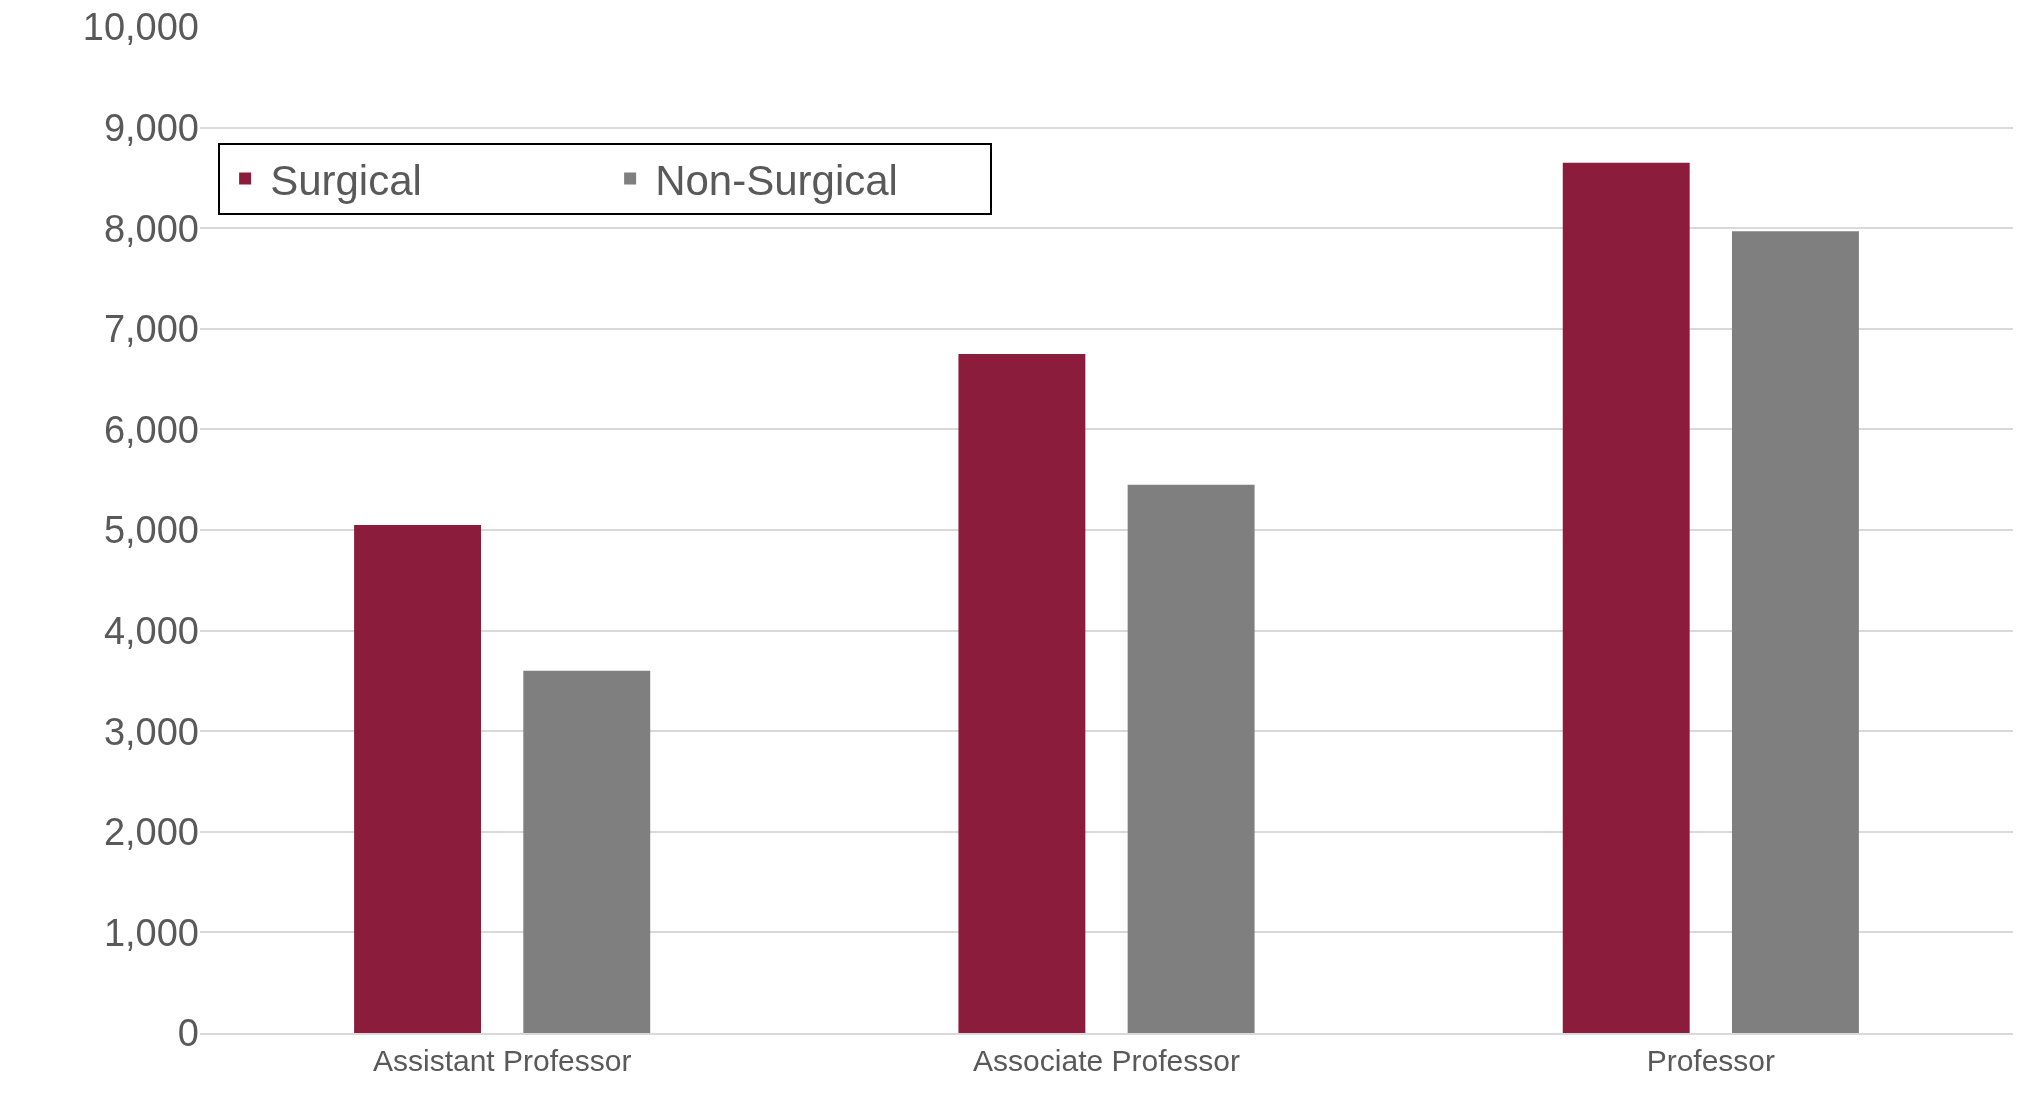 This screenshot has width=2017, height=1097. Describe the element at coordinates (151, 530) in the screenshot. I see `y-tick-label: 5,000` at that location.